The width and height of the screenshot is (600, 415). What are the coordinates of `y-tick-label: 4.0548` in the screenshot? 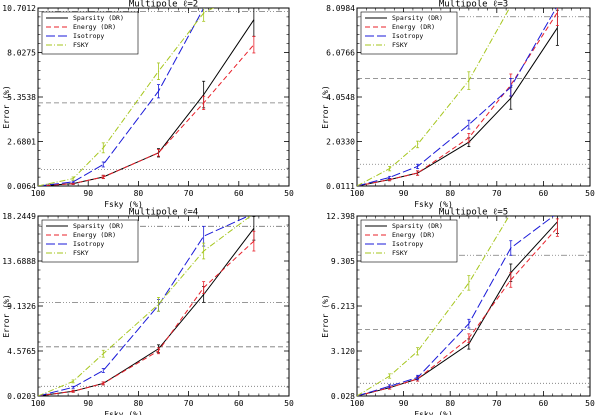 It's located at (340, 97).